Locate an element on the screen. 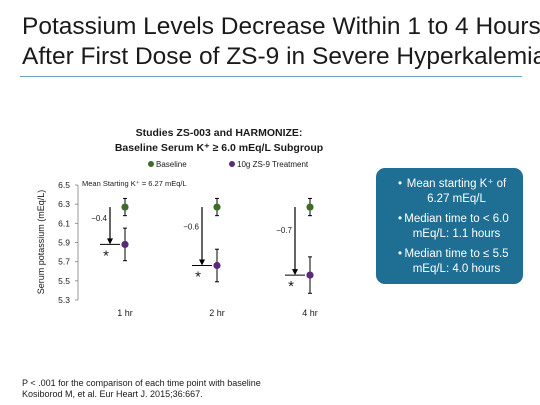 This screenshot has width=540, height=405. chart-marks: −0.4 * −0.6 * −0.7 * is located at coordinates (202, 246).